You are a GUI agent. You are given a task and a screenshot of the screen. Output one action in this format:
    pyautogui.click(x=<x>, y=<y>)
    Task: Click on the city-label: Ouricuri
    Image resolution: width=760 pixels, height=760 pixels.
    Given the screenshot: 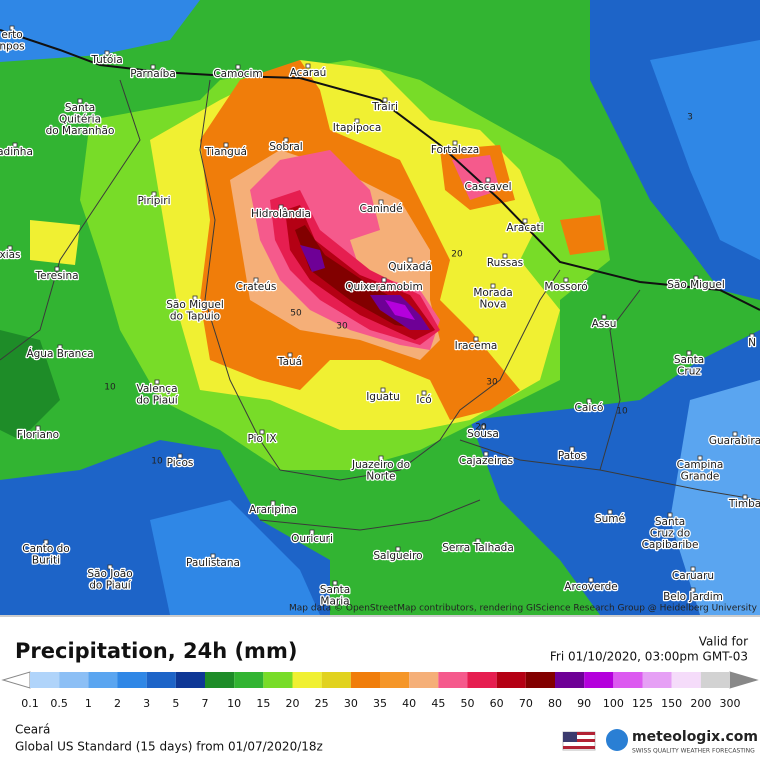 What is the action you would take?
    pyautogui.click(x=312, y=539)
    